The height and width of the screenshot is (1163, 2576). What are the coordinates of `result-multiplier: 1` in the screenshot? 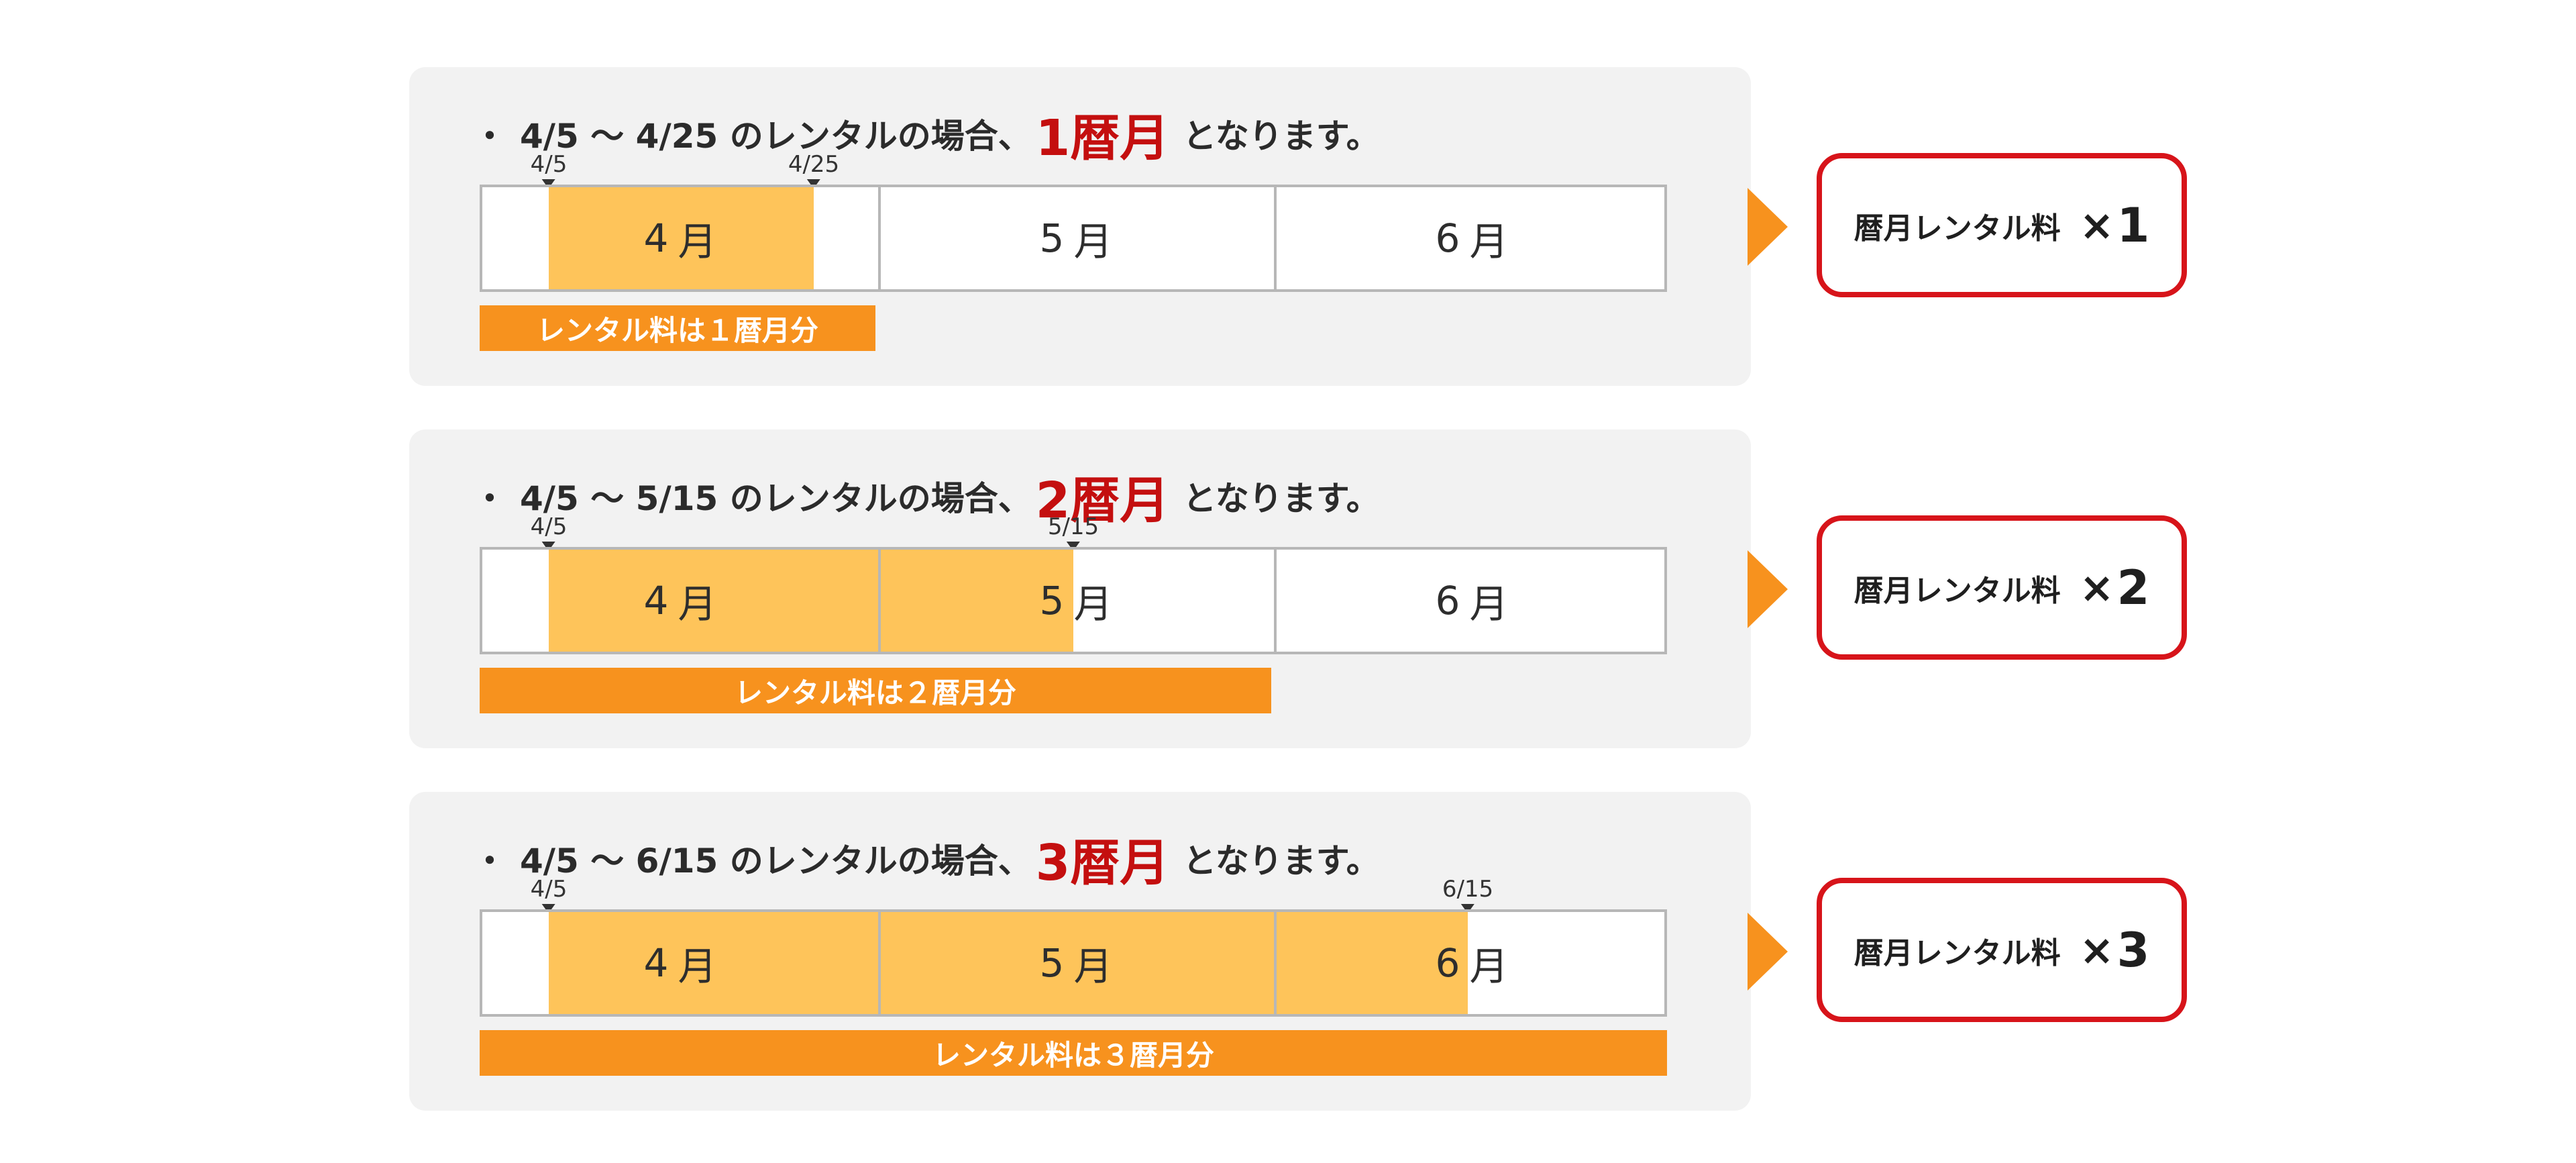 It's located at (2133, 225).